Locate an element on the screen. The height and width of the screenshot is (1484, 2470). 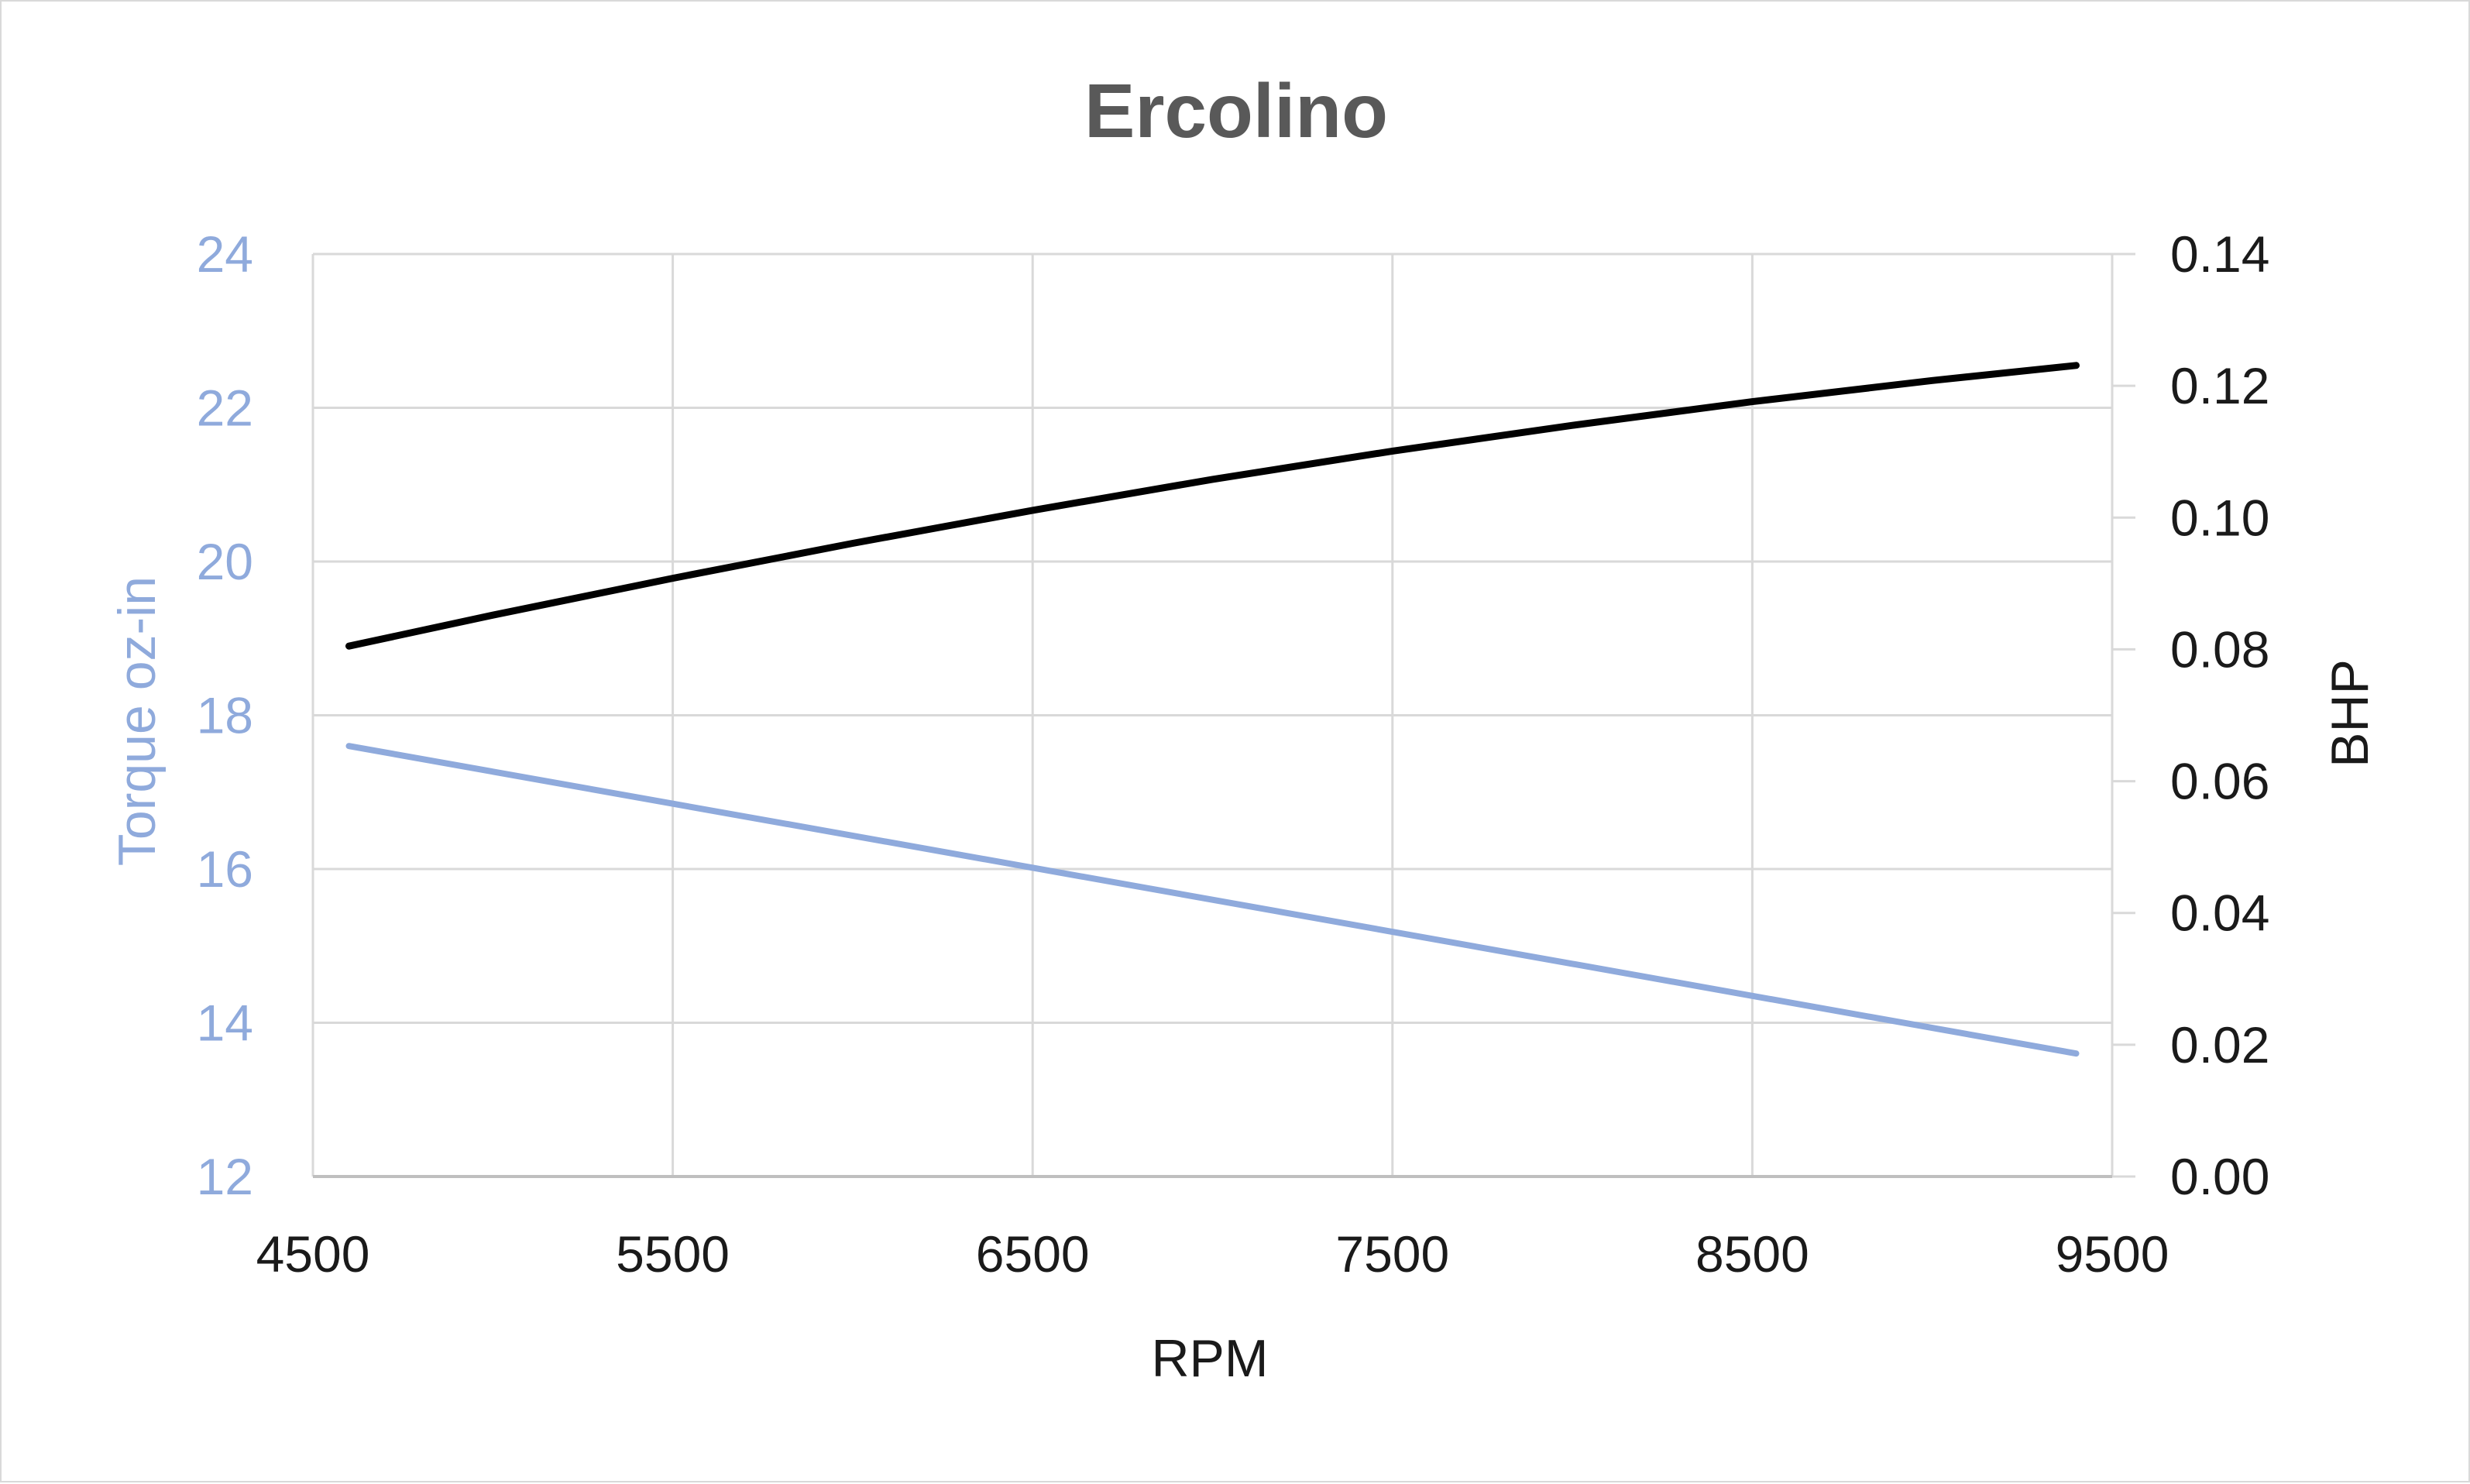
bhp-series-line is located at coordinates (1212, 506).